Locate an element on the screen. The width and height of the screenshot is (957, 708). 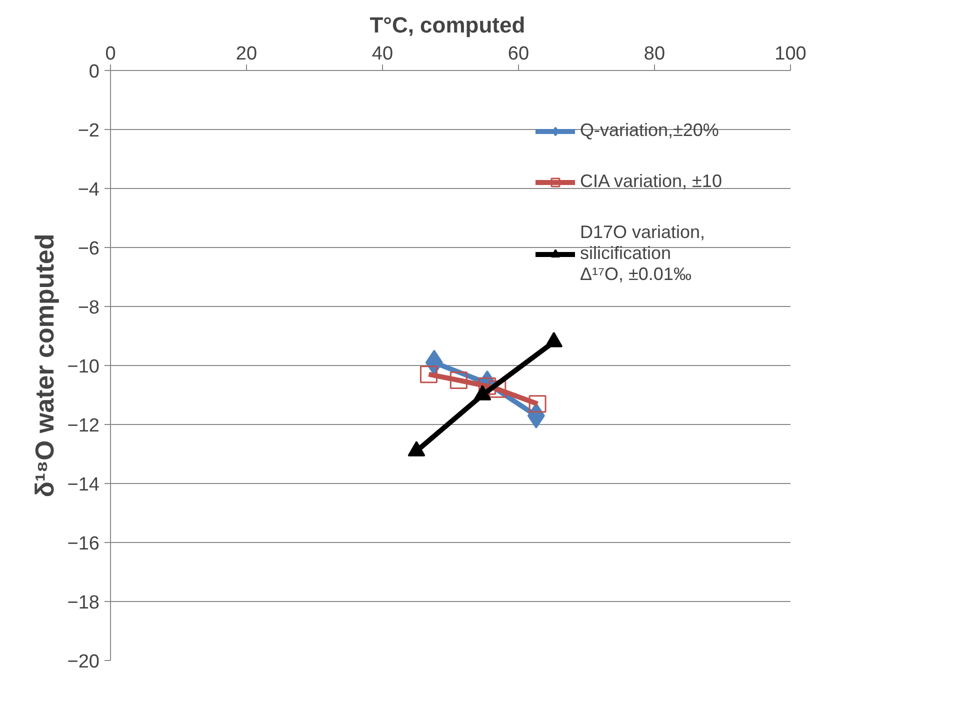
x-tick-label: 0 is located at coordinates (110, 54).